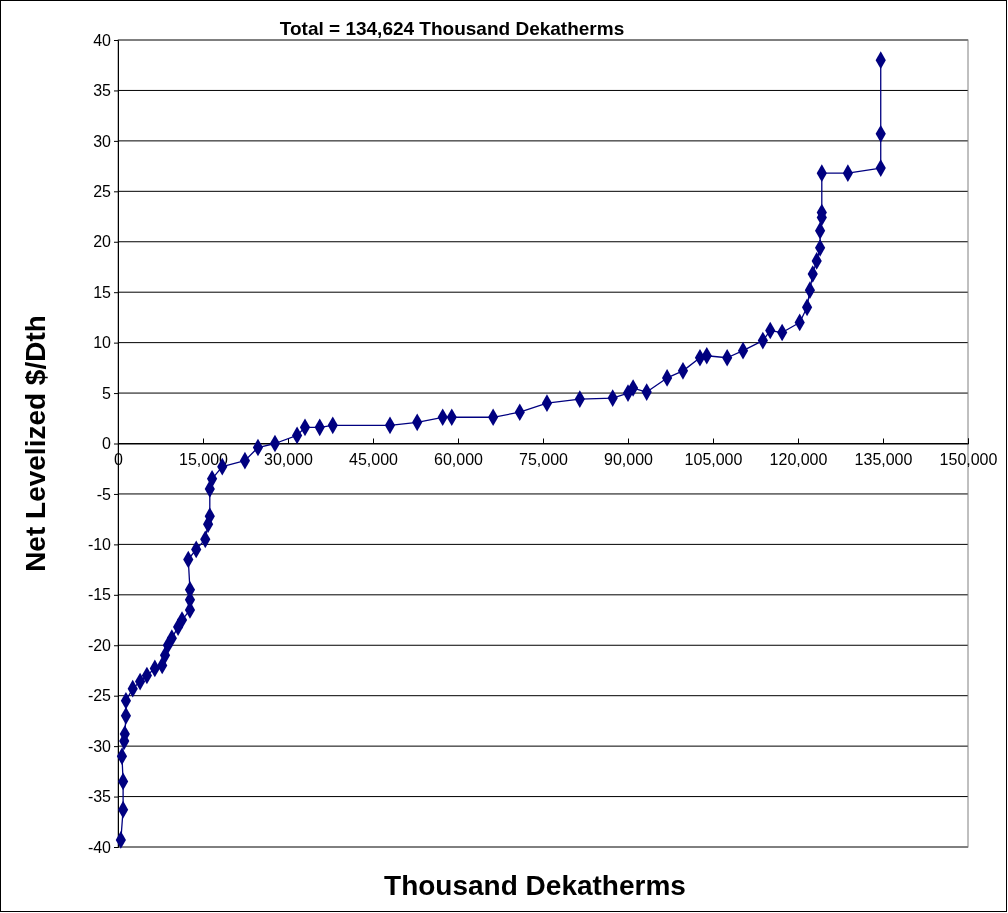 This screenshot has height=913, width=1008. I want to click on x-tick-label: 135,000, so click(883, 459).